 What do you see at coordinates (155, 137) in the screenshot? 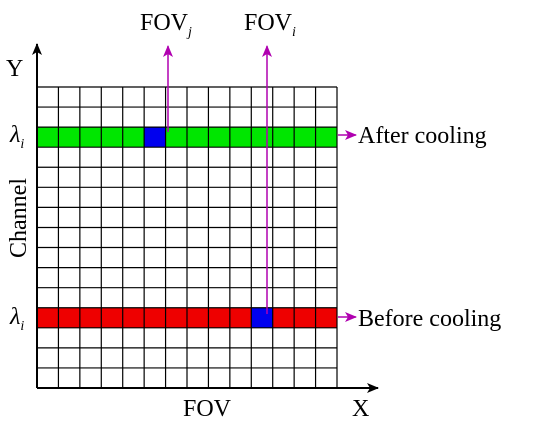
I see `fov-j-cell` at bounding box center [155, 137].